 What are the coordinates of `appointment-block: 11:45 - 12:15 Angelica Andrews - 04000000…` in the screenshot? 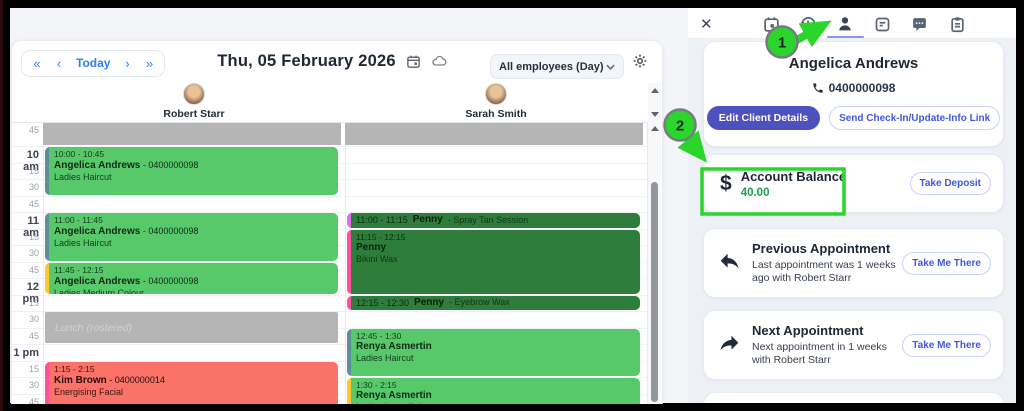 It's located at (191, 278).